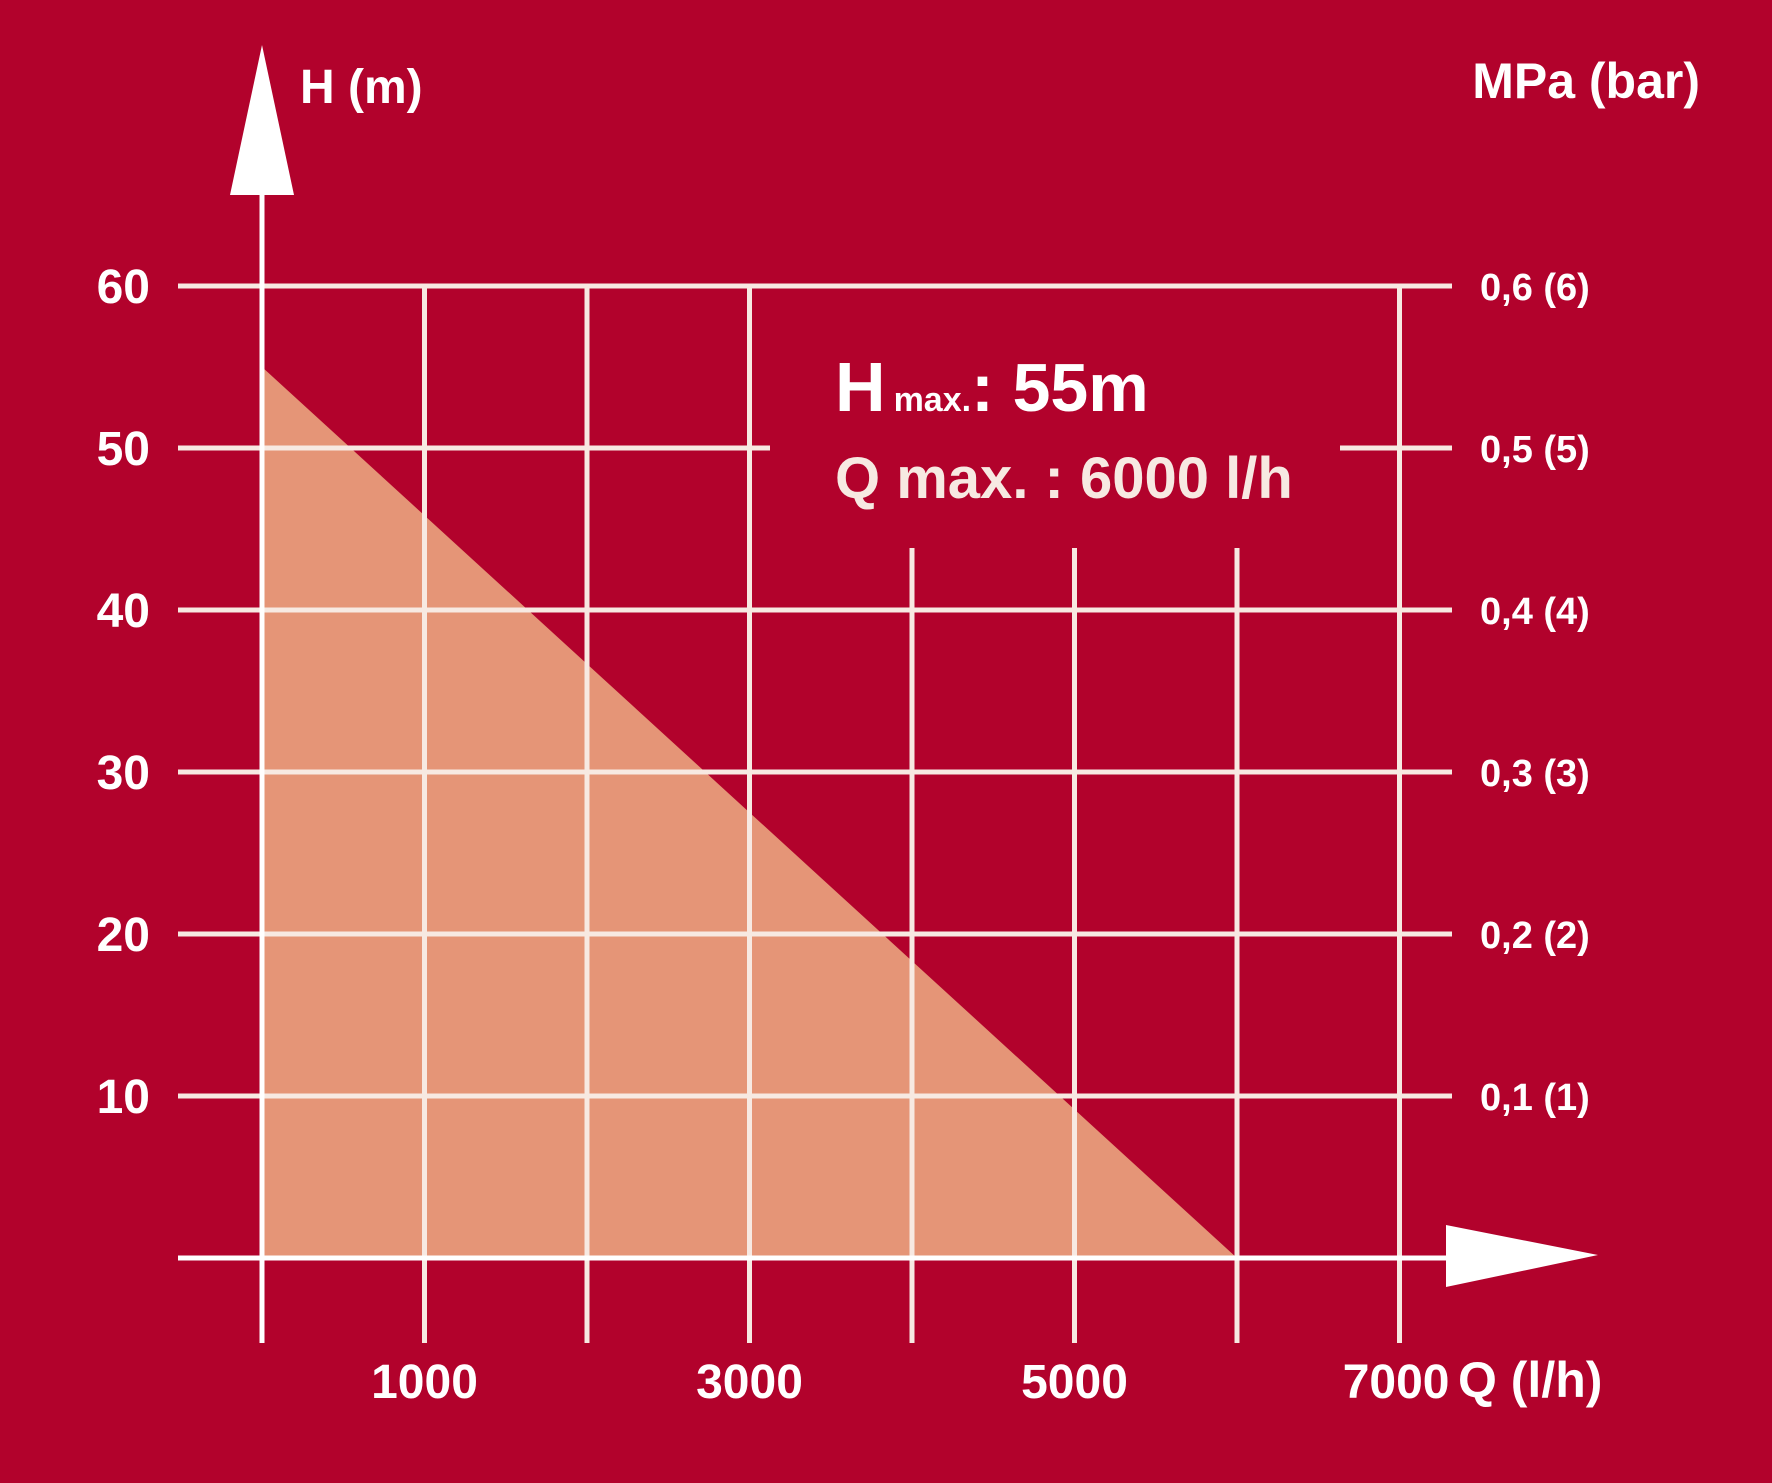  What do you see at coordinates (123, 773) in the screenshot?
I see `y-tick-label: 30` at bounding box center [123, 773].